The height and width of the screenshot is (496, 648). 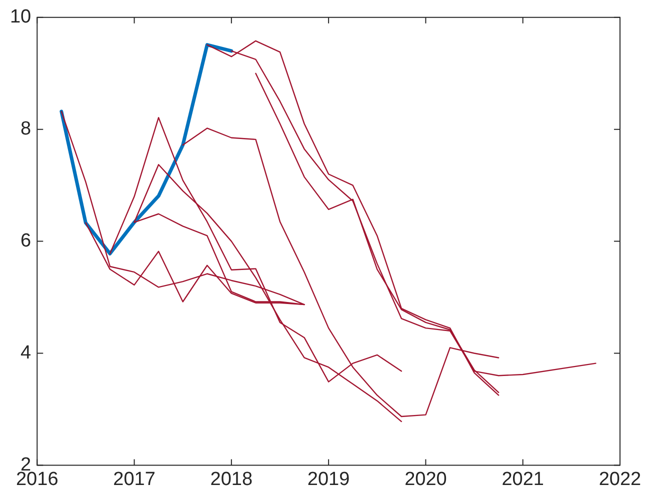 I want to click on x-tick-label: 2020, so click(x=425, y=479).